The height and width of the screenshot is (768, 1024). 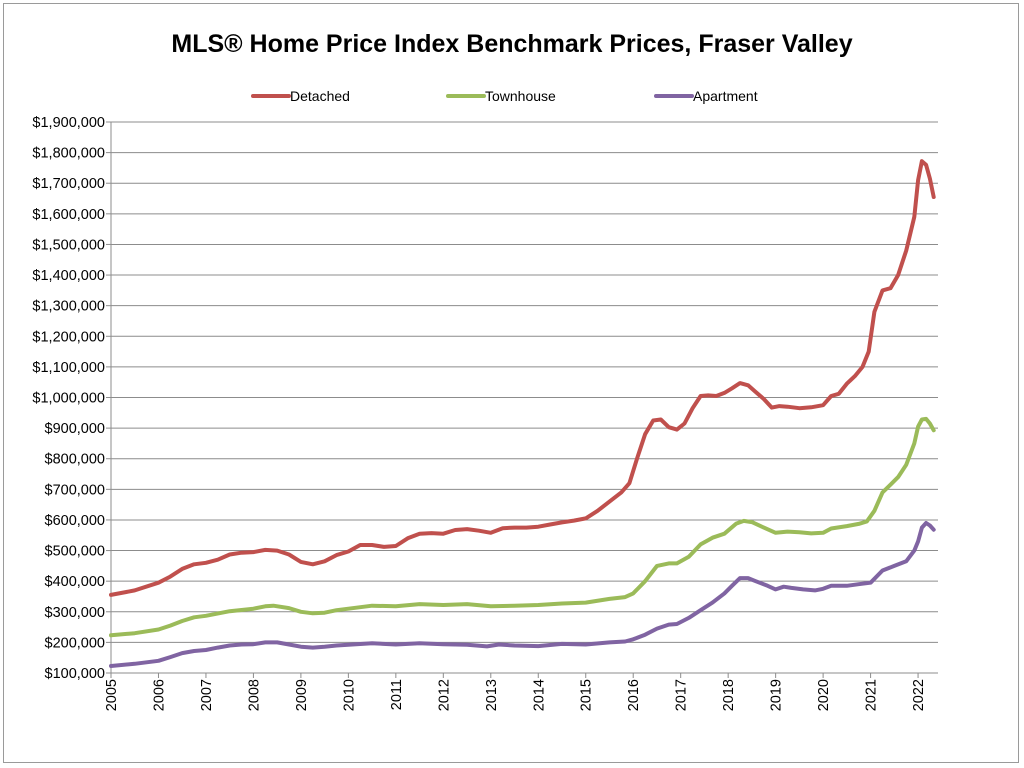 What do you see at coordinates (75, 521) in the screenshot?
I see `y-tick-label: $600,000` at bounding box center [75, 521].